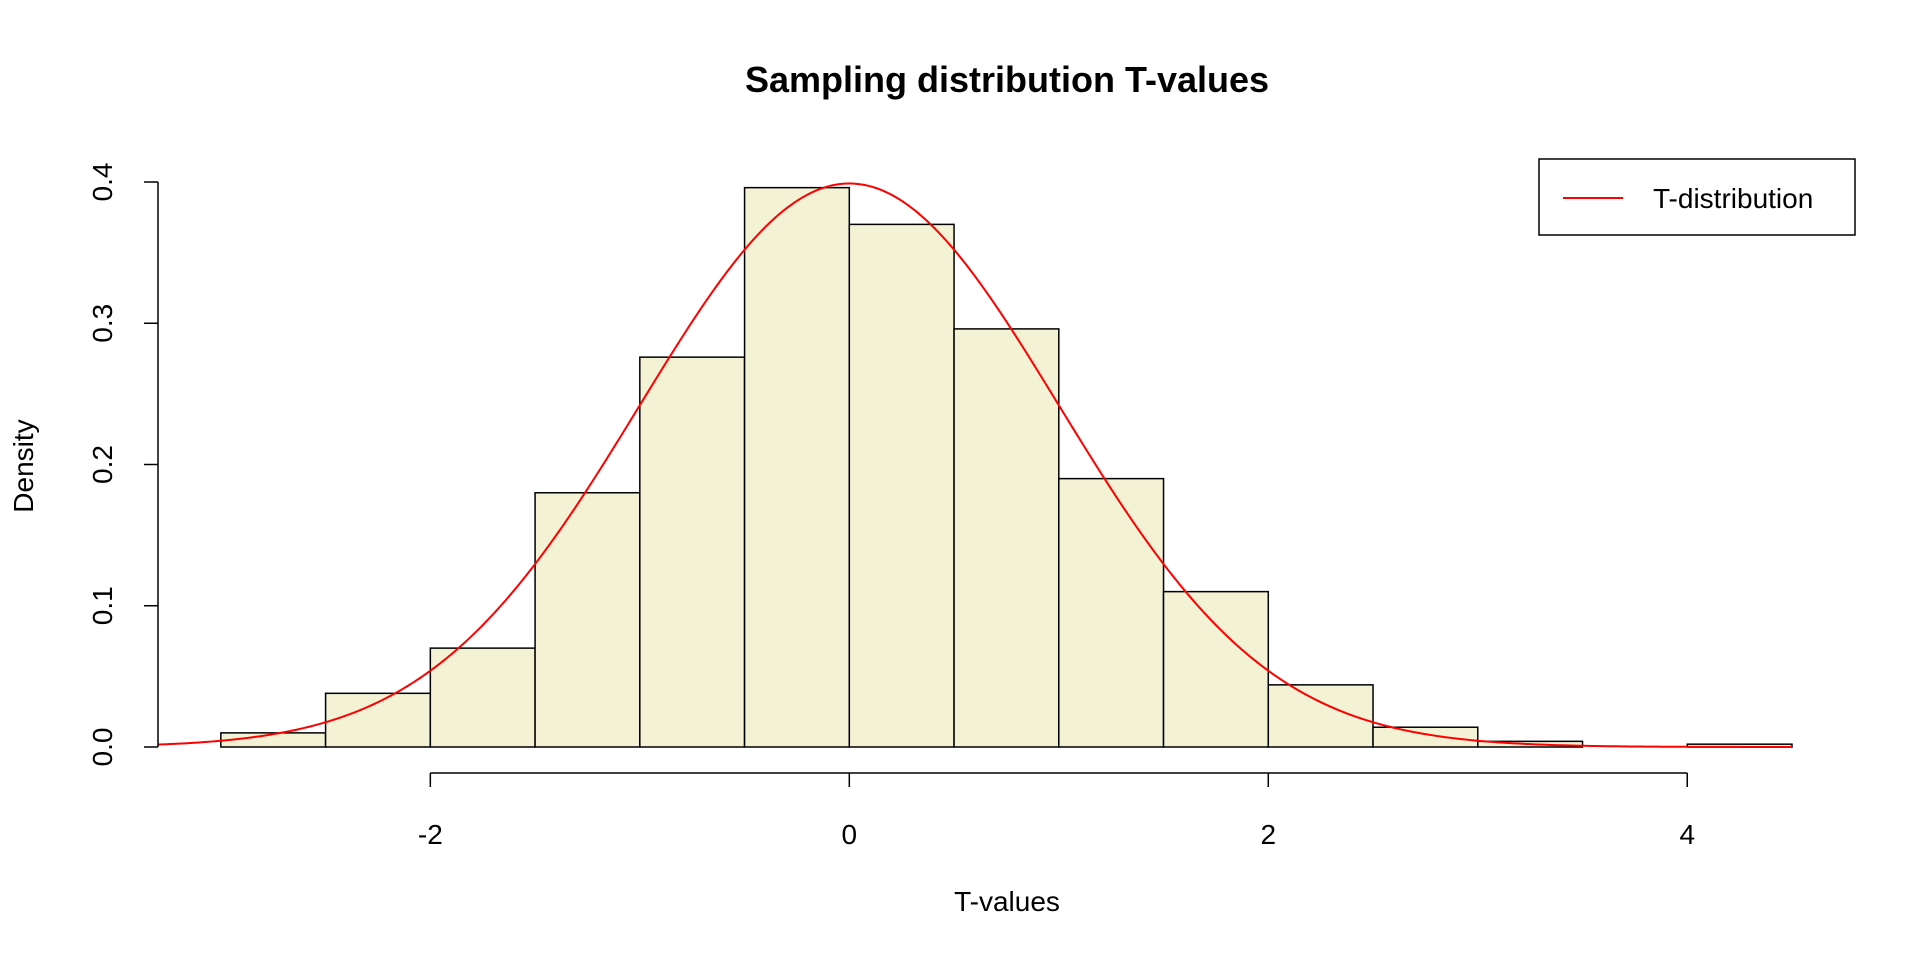 This screenshot has width=1920, height=965. Describe the element at coordinates (1733, 198) in the screenshot. I see `legend-label-t-distribution: T-distribution` at that location.